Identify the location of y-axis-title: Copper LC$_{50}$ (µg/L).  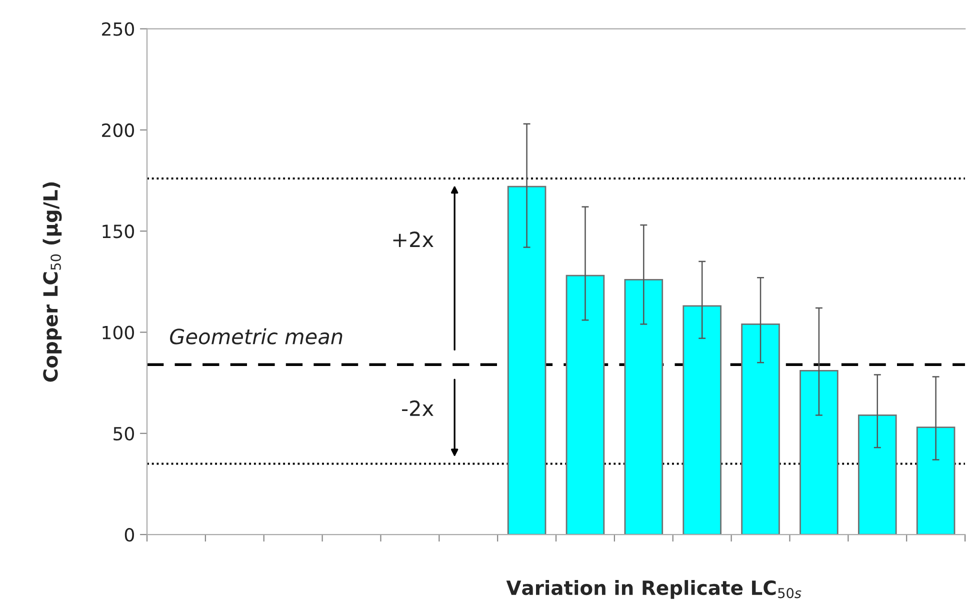
(52, 282).